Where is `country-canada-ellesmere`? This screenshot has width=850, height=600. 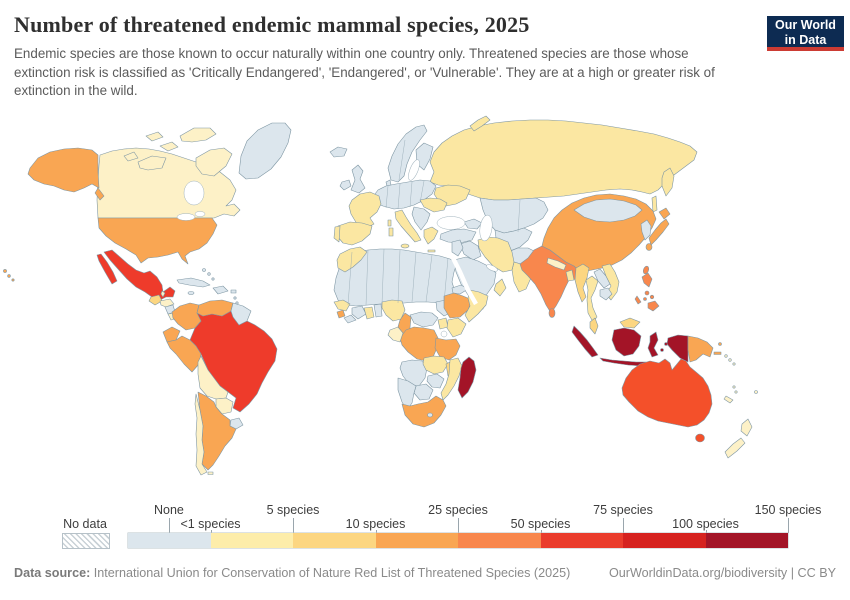 country-canada-ellesmere is located at coordinates (198, 135).